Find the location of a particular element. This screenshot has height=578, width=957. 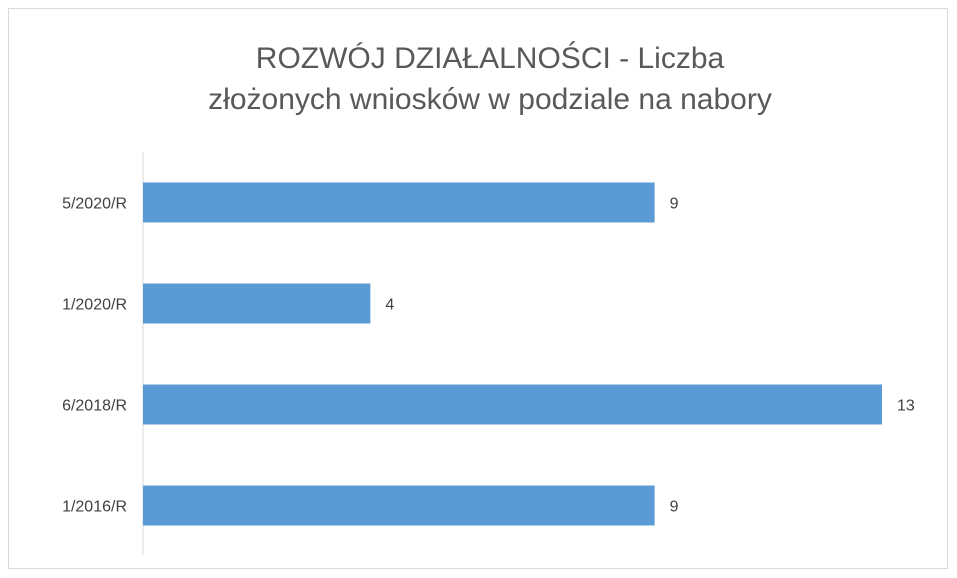

y-tick-label: 1/2016/R is located at coordinates (94, 507).